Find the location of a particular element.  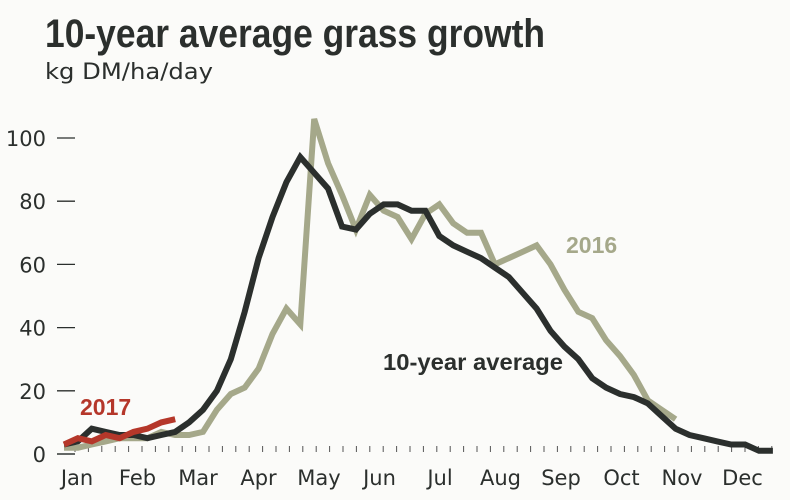

chart-subtitle: kg DM/ha/day is located at coordinates (129, 72).